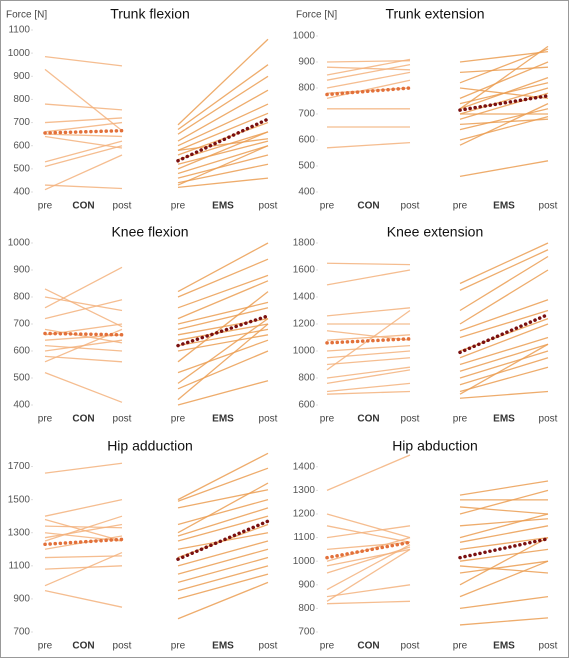 The image size is (569, 658). What do you see at coordinates (21, 297) in the screenshot?
I see `y-tick-label: 800` at bounding box center [21, 297].